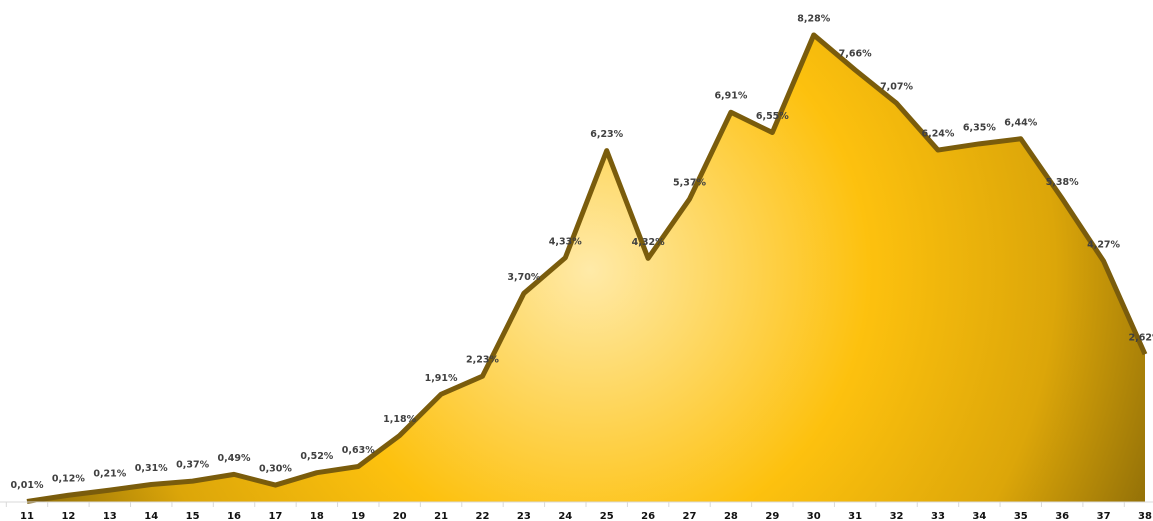  I want to click on x-tick-label: 35, so click(1021, 516).